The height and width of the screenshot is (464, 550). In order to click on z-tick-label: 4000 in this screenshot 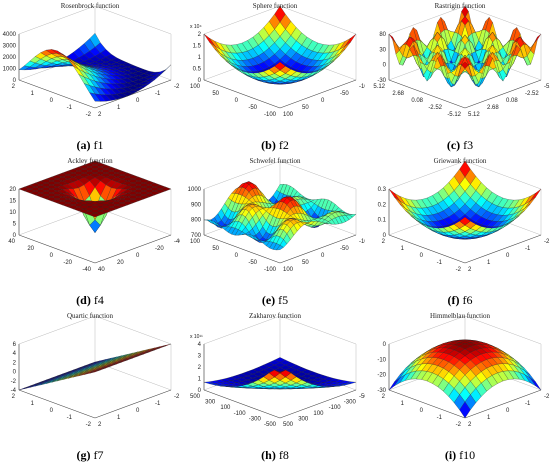, I will do `click(10, 35)`.